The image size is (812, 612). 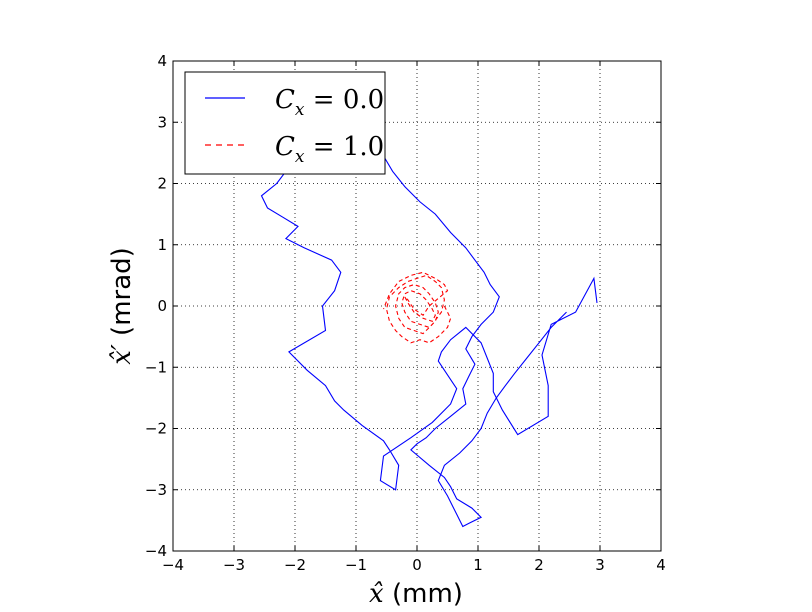 What do you see at coordinates (417, 565) in the screenshot?
I see `x-tick-label: 0` at bounding box center [417, 565].